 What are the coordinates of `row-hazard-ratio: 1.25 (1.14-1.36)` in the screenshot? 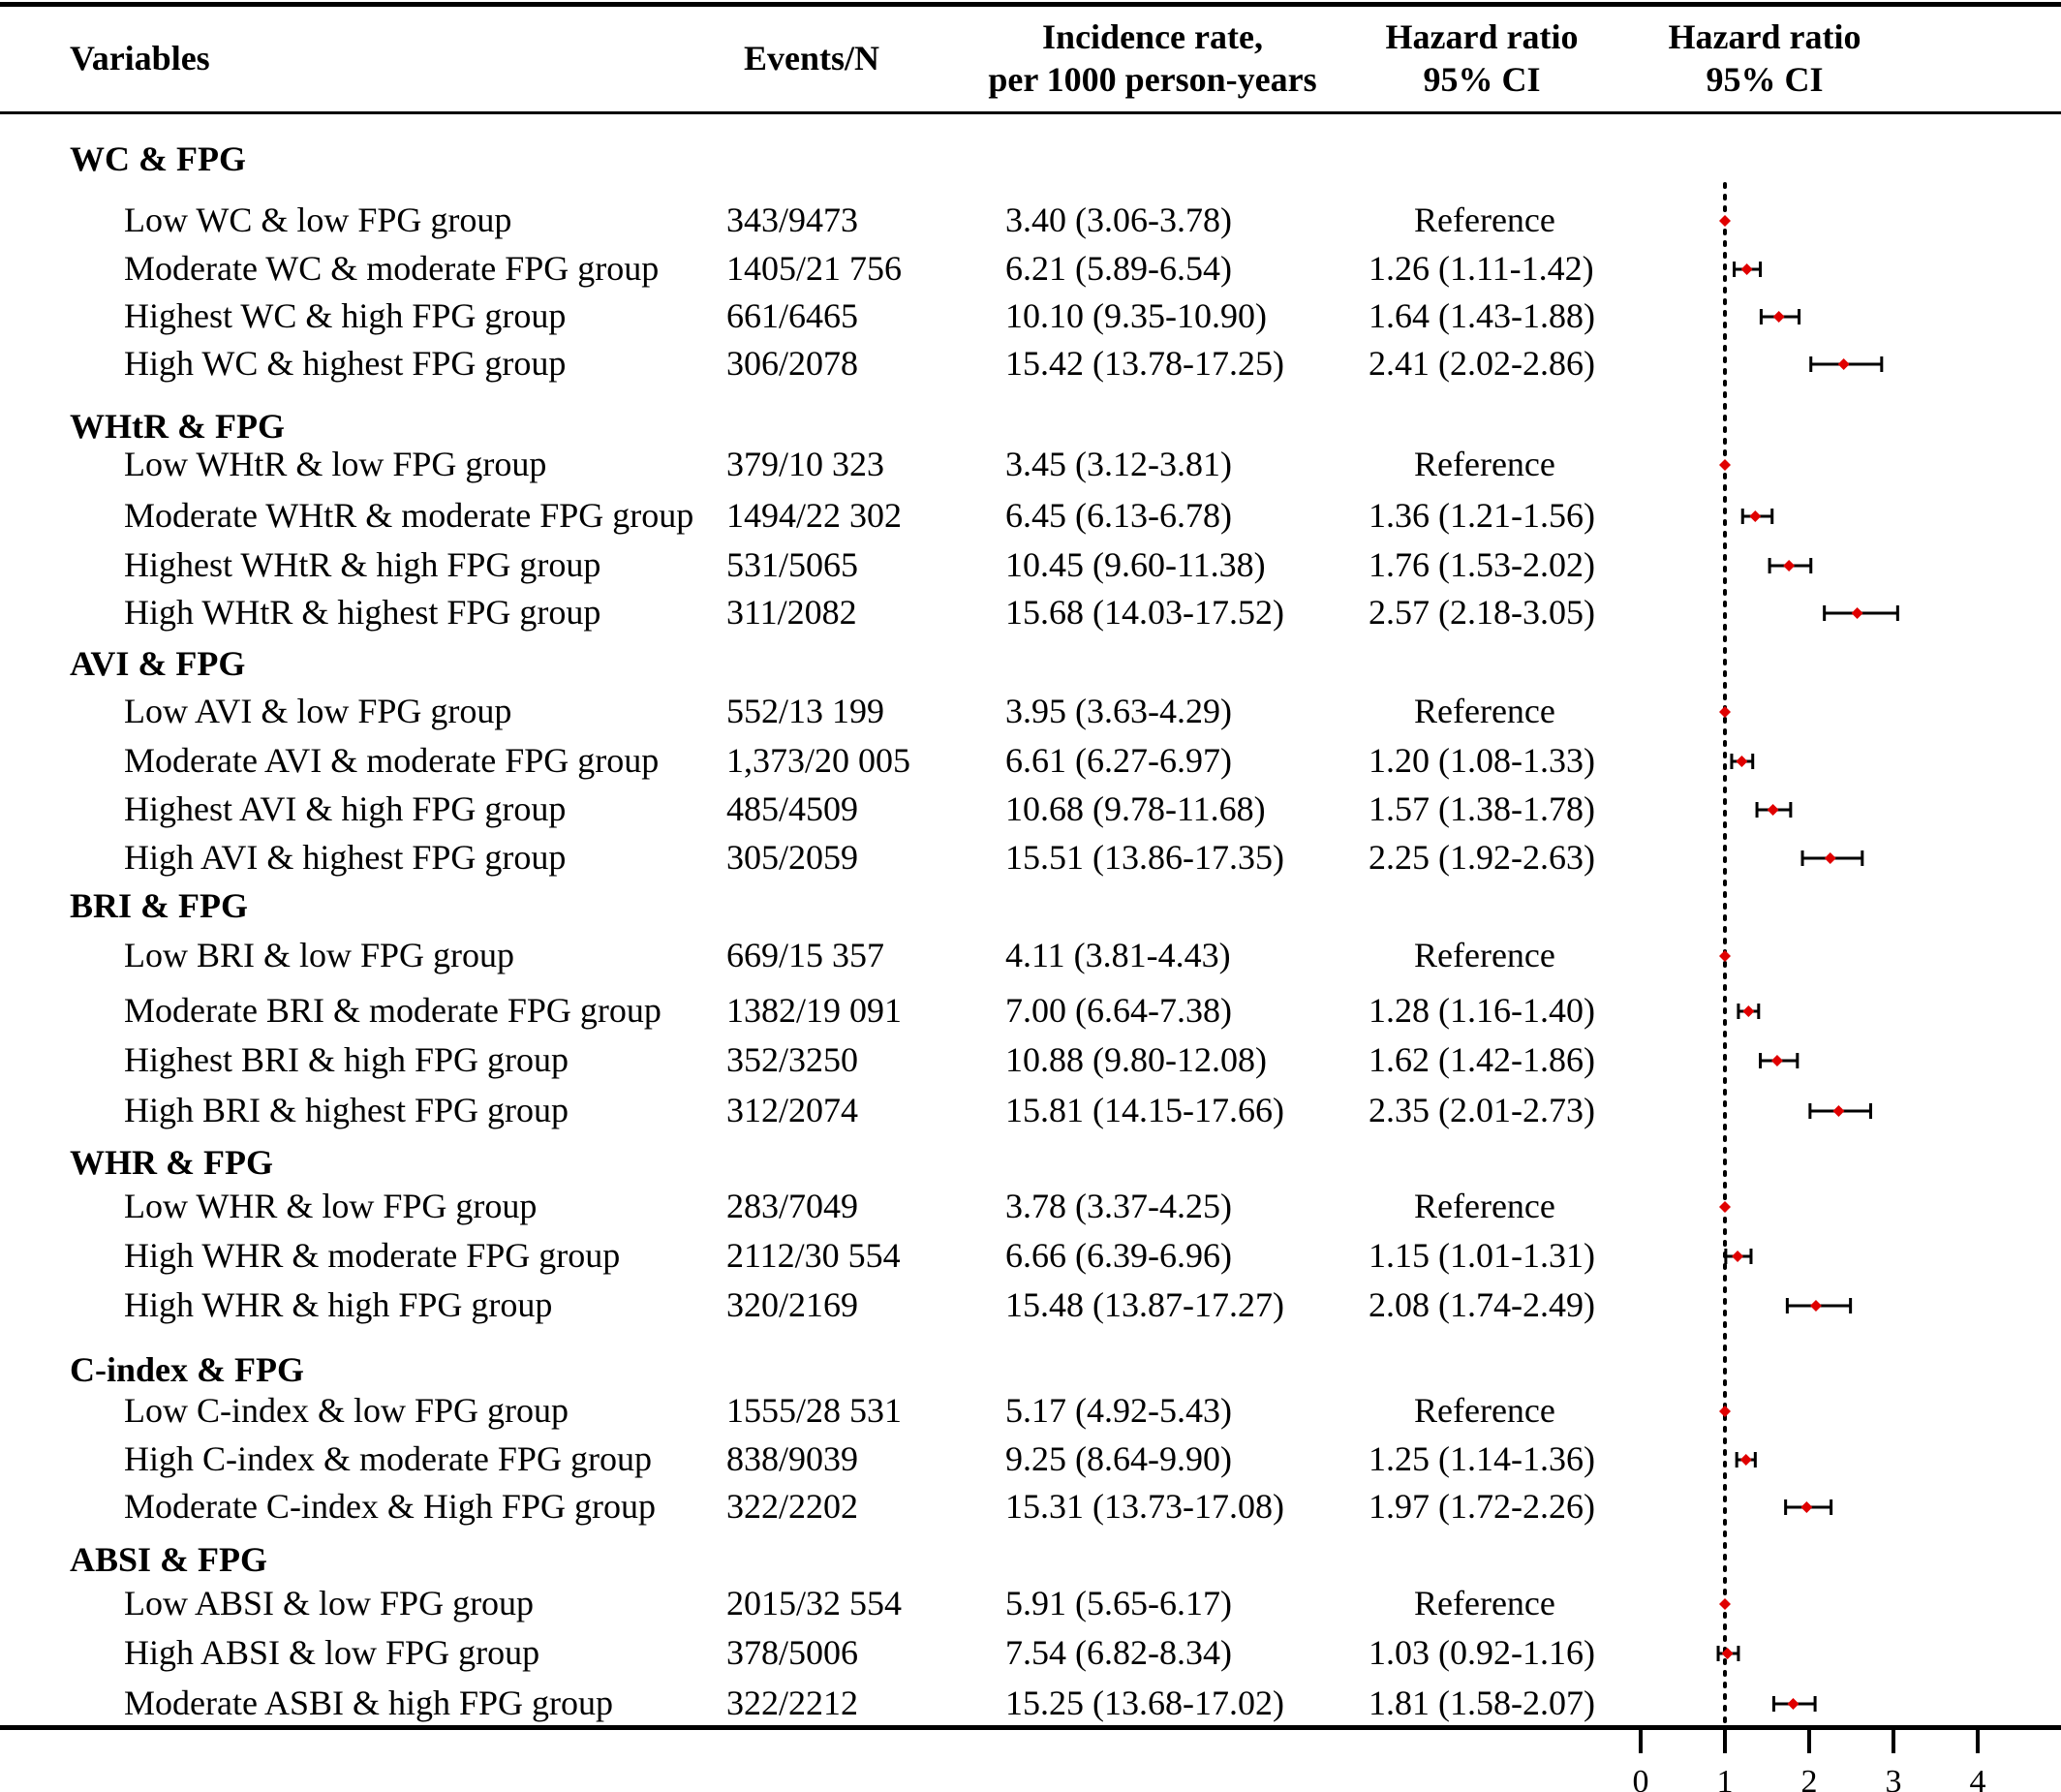 It's located at (1482, 1458).